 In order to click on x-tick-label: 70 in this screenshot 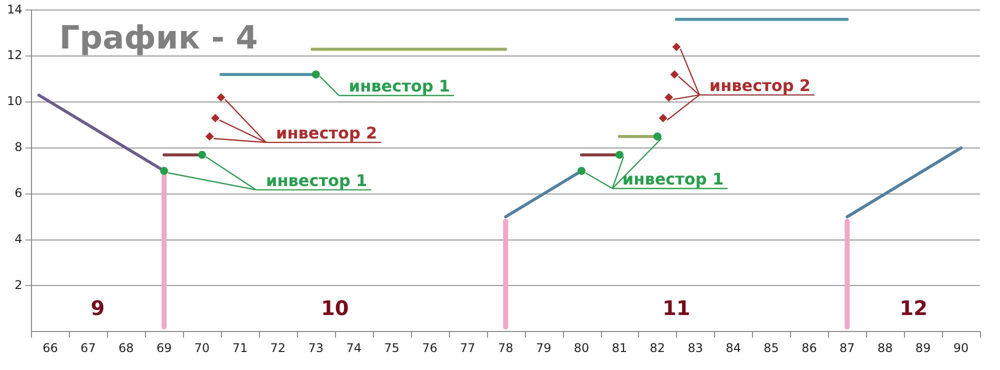, I will do `click(202, 347)`.